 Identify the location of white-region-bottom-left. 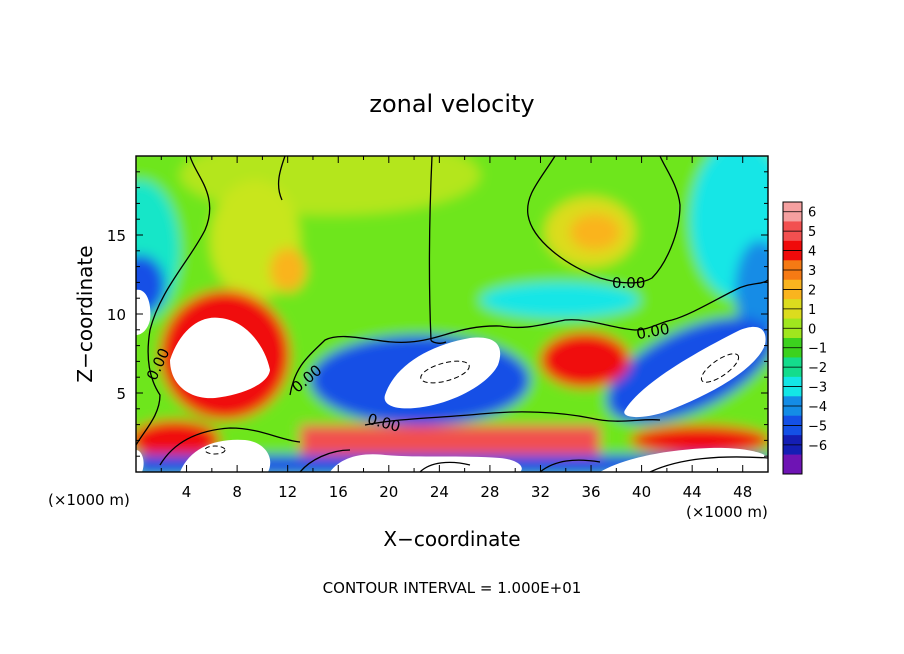
(225, 455).